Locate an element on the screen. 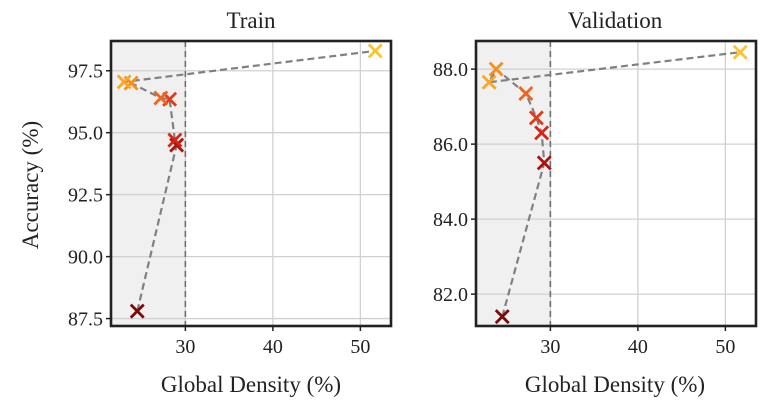 The image size is (777, 414). validation-y-tick-label: 84.0 is located at coordinates (450, 220).